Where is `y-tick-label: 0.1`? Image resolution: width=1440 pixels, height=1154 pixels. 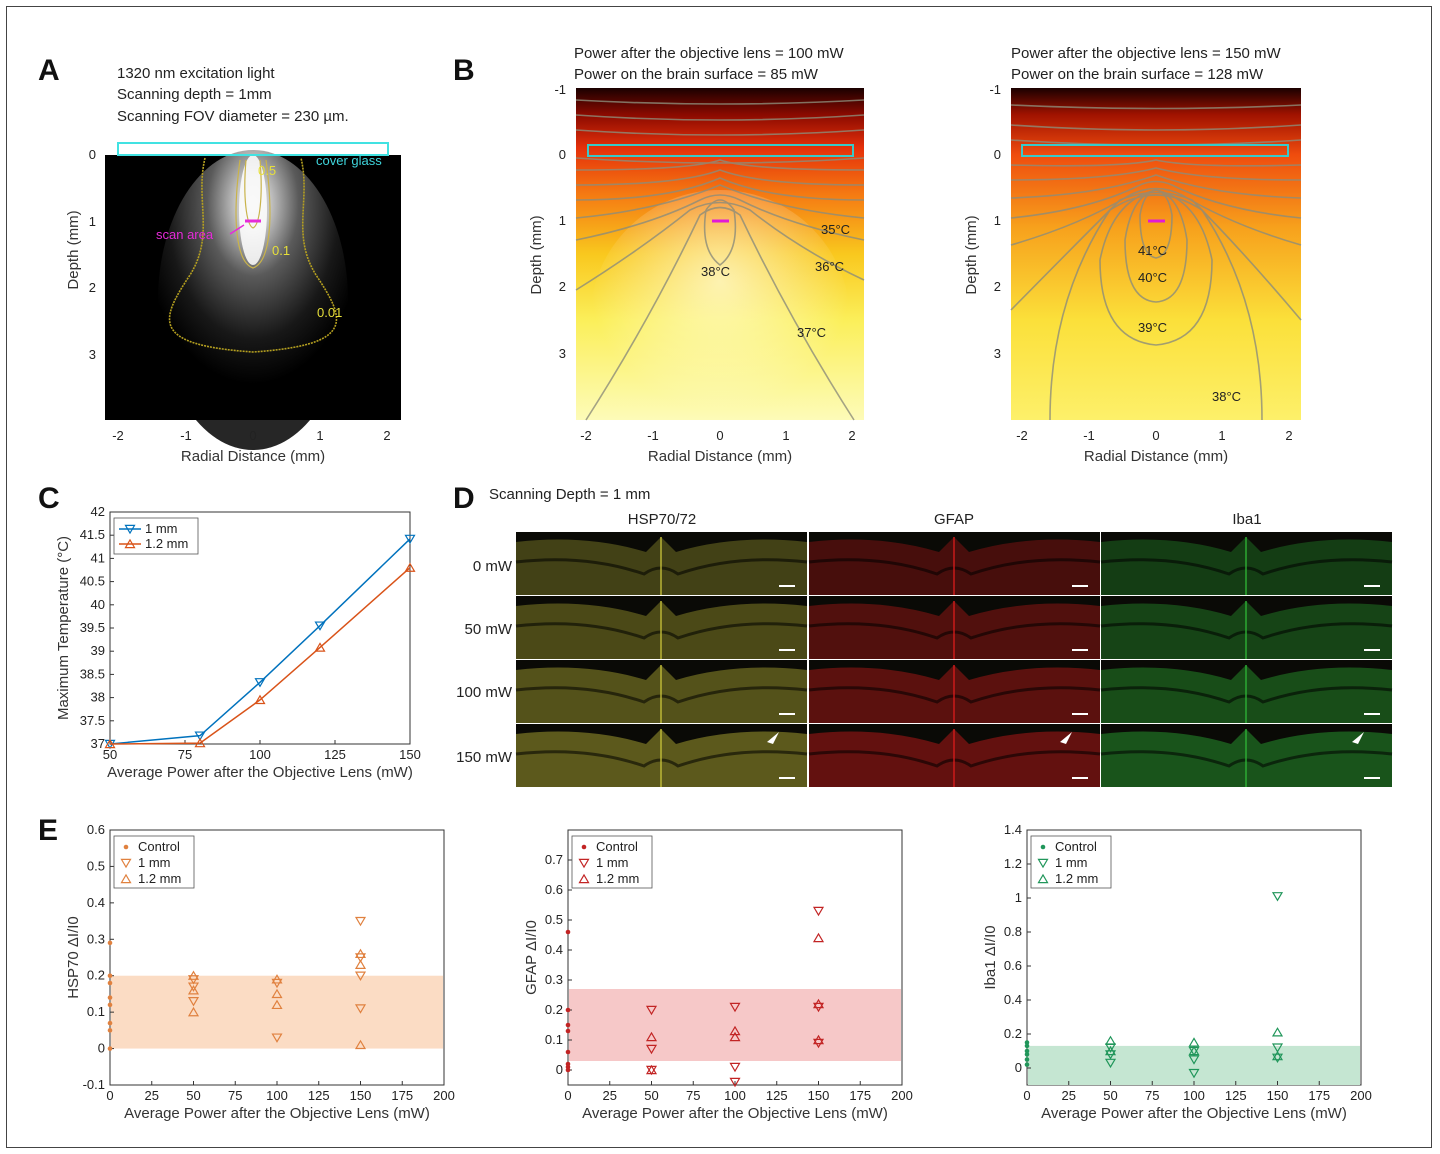
y-tick-label: 0.1 is located at coordinates (554, 1039).